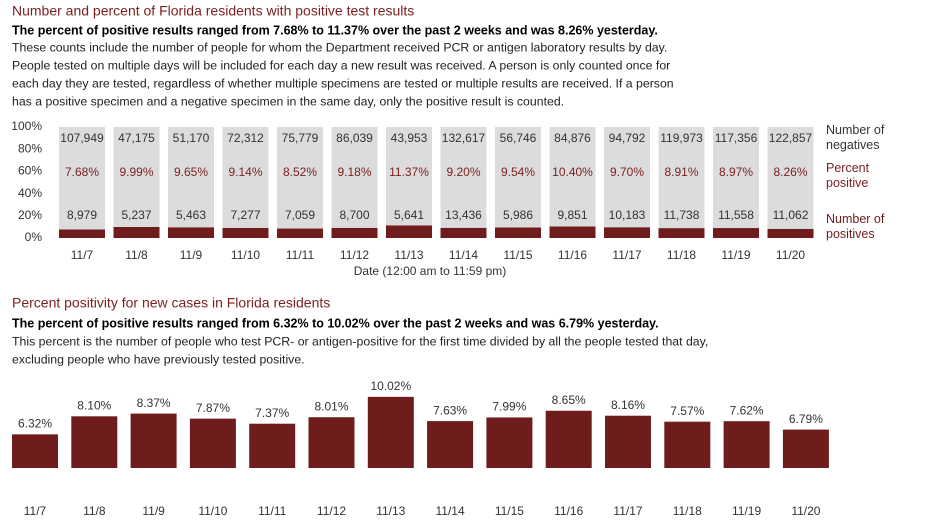  I want to click on percent-label: 9.18%, so click(354, 172).